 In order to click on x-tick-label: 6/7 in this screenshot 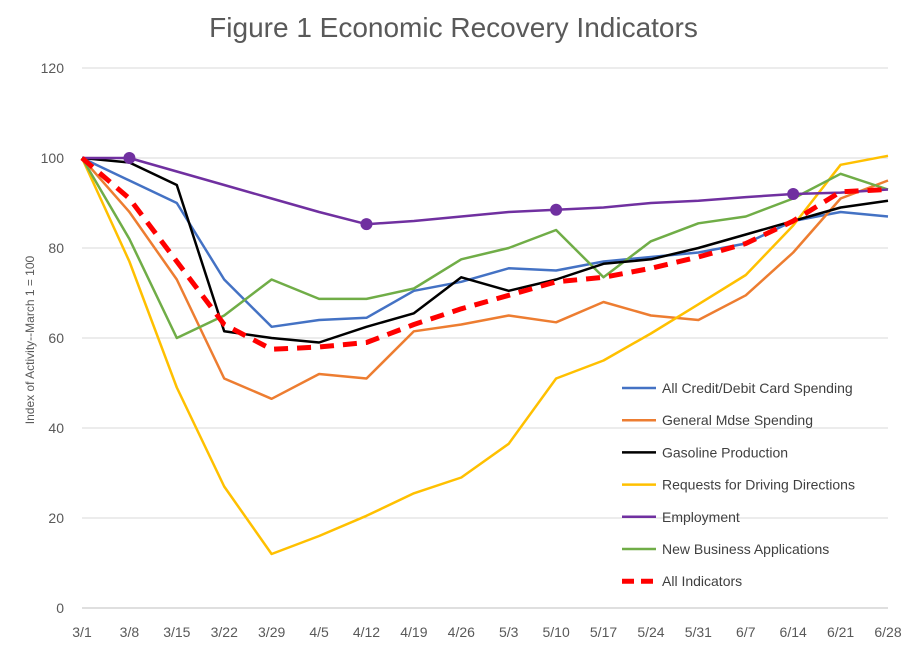, I will do `click(746, 632)`.